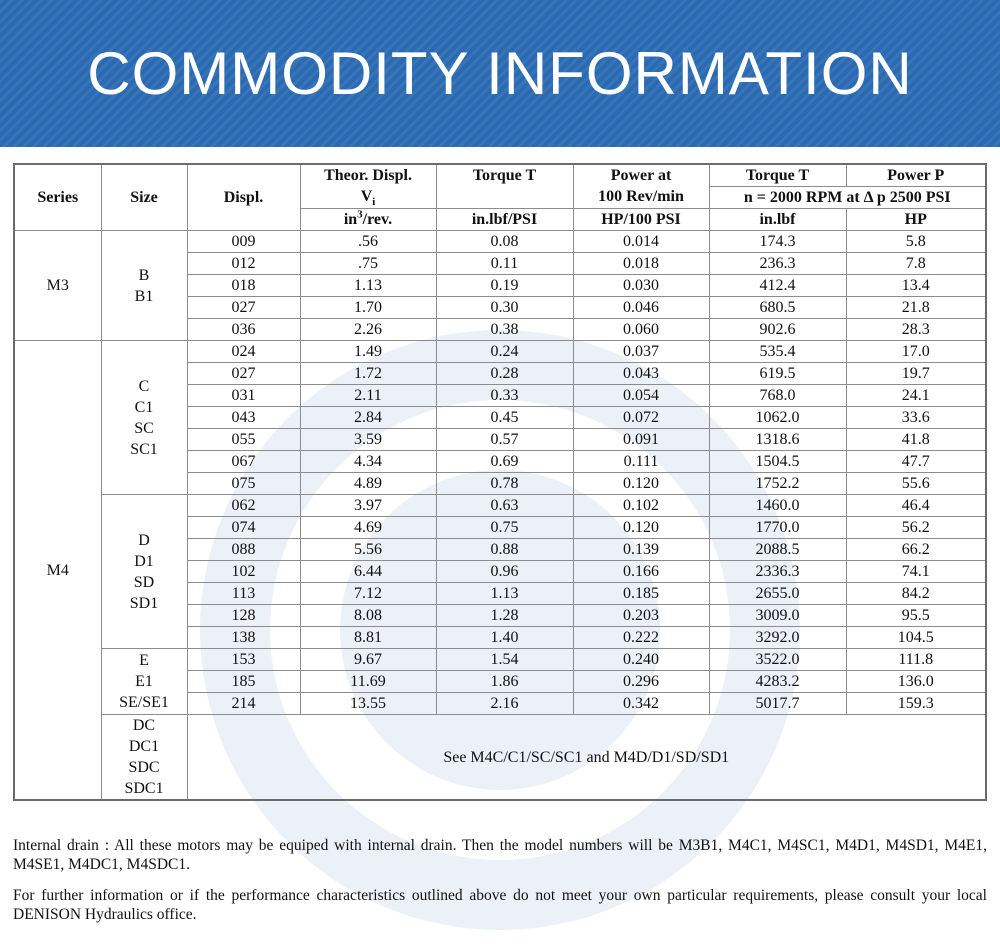 The image size is (1000, 950). Describe the element at coordinates (641, 186) in the screenshot. I see `col-header-power: Power at 100 Rev/min` at that location.